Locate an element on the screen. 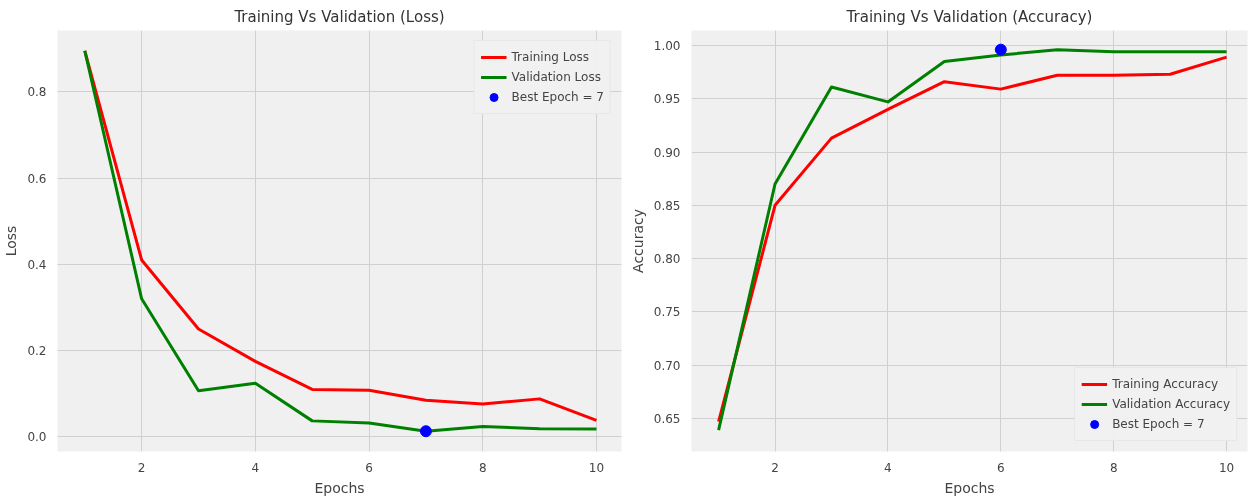 Image resolution: width=1256 pixels, height=500 pixels. y-tick-label: 0.70 is located at coordinates (667, 365).